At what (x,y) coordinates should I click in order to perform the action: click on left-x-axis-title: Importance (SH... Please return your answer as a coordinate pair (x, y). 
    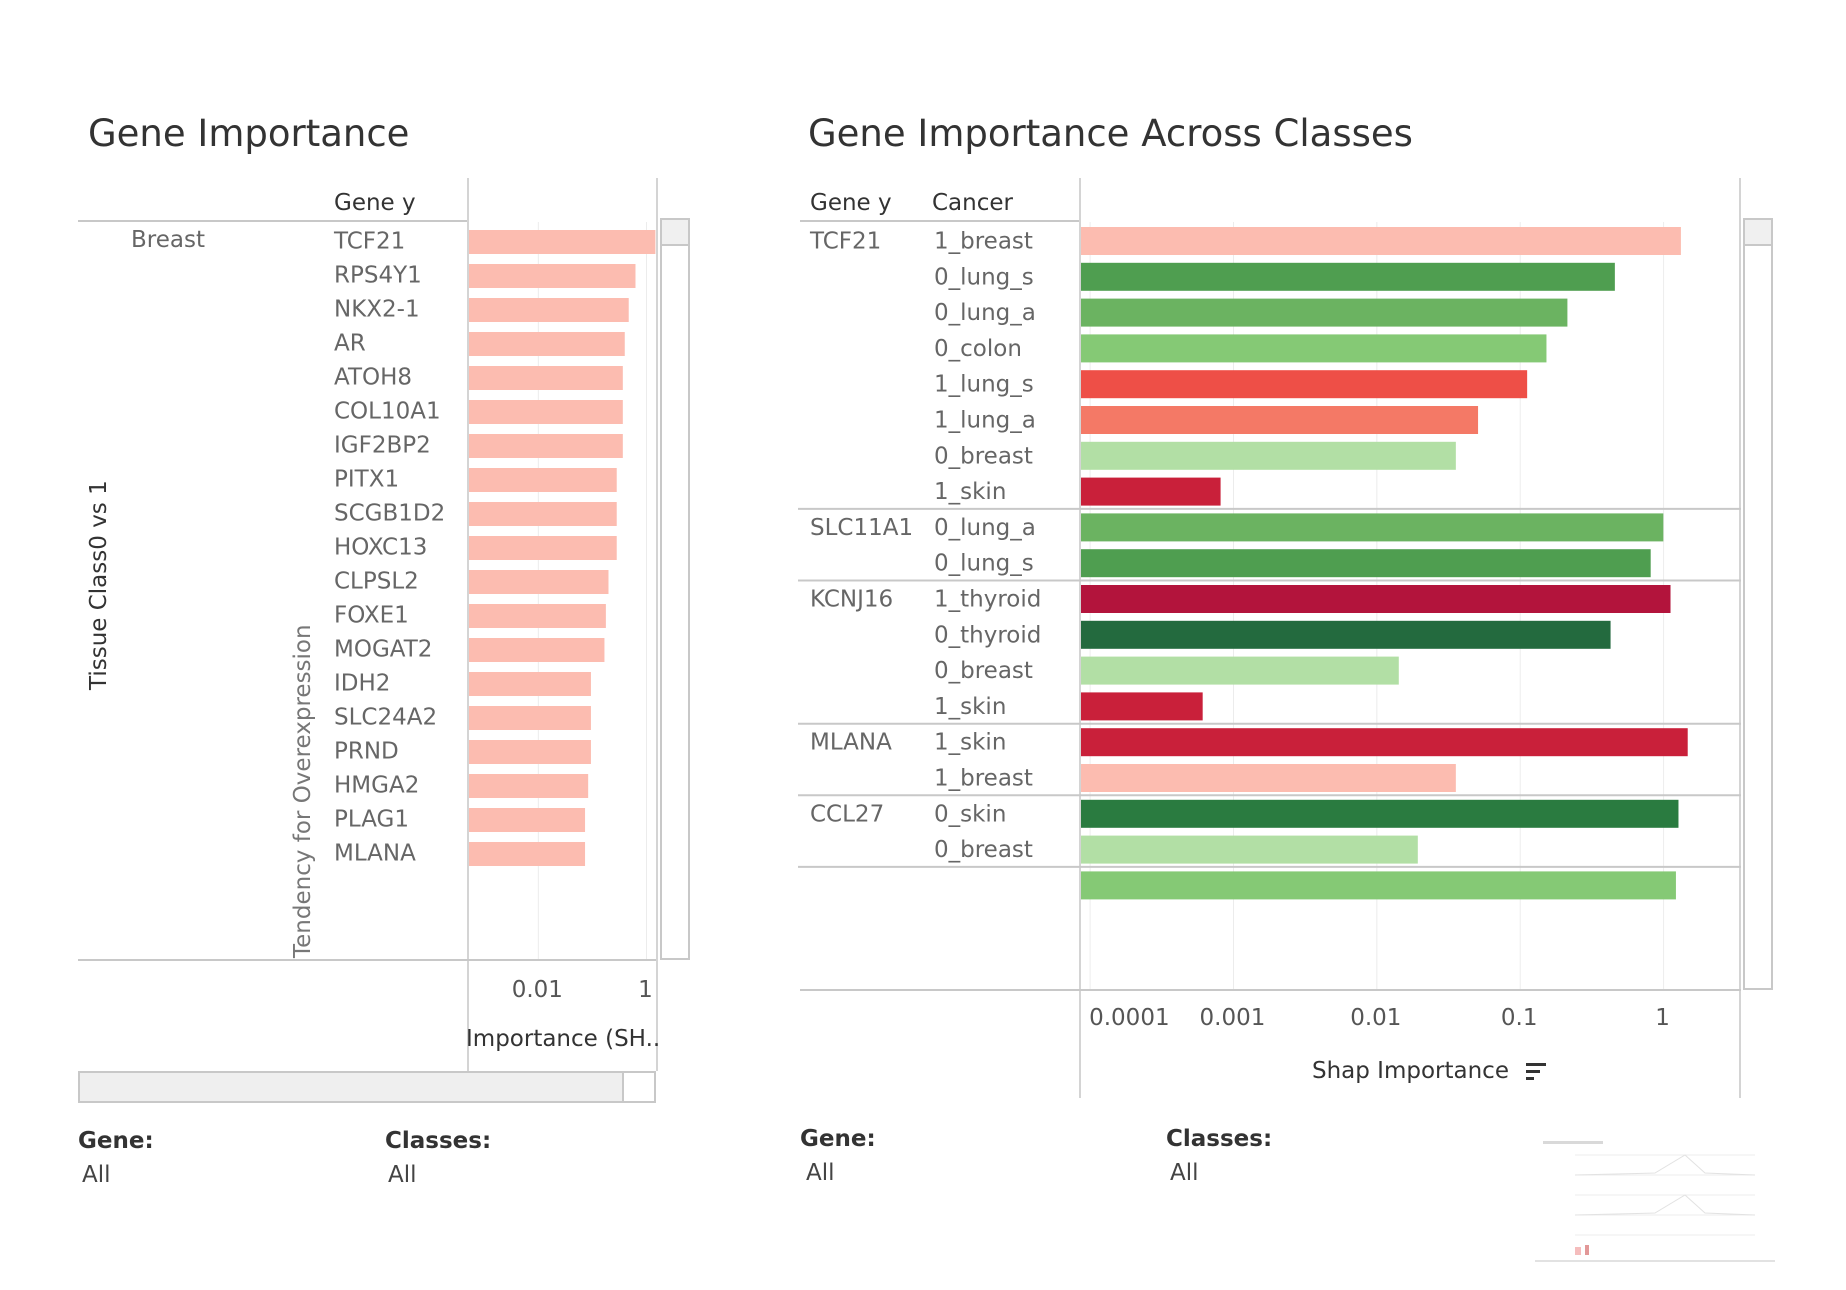
    Looking at the image, I should click on (563, 1039).